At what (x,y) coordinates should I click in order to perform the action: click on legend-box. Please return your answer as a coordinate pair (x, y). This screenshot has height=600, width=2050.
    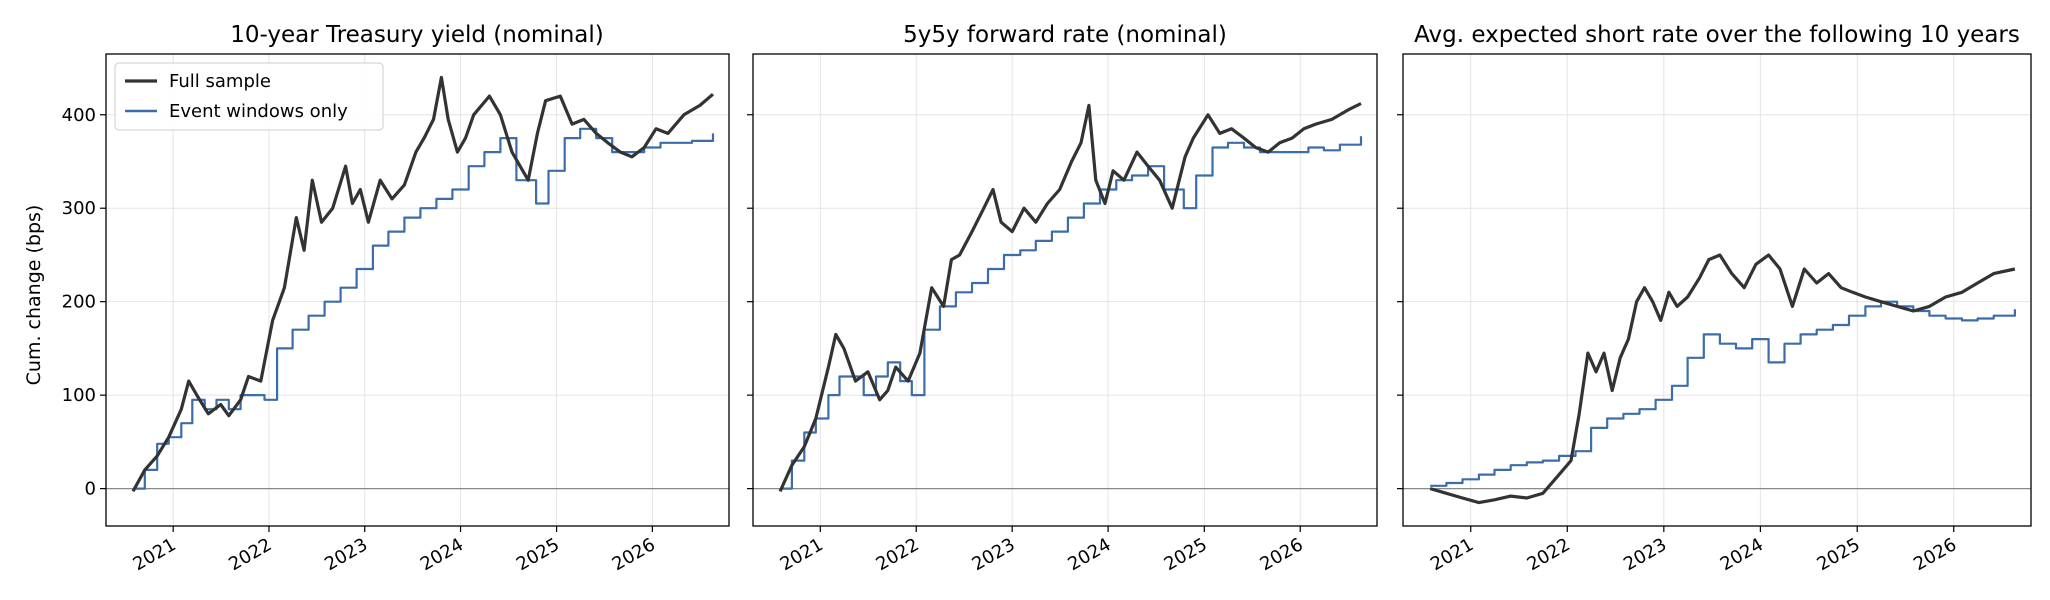
    Looking at the image, I should click on (249, 96).